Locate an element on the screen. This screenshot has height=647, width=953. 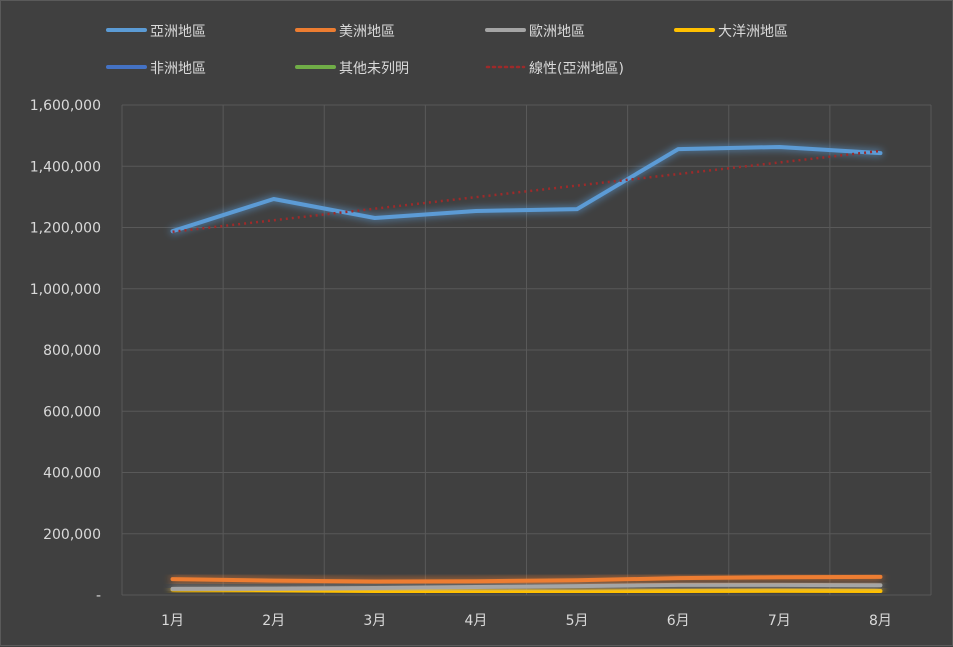
x-tick-label: 1月 is located at coordinates (172, 621).